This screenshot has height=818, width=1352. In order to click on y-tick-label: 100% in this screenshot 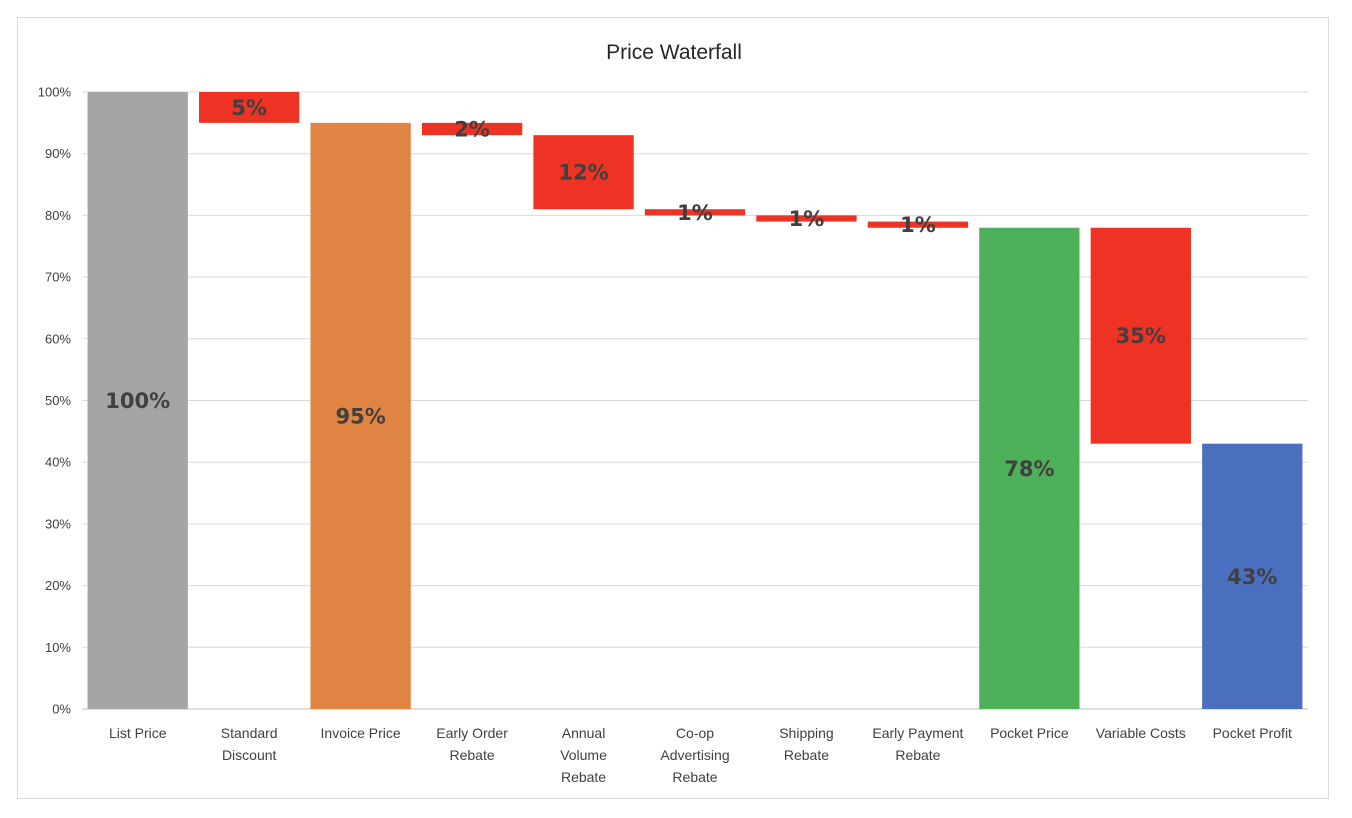, I will do `click(55, 92)`.